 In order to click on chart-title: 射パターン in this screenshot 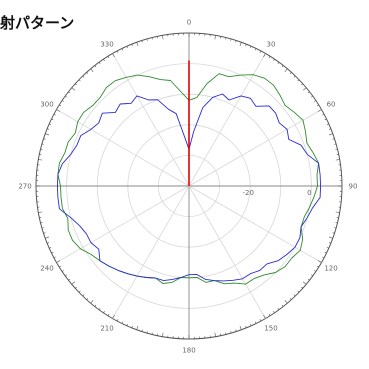, I will do `click(37, 23)`.